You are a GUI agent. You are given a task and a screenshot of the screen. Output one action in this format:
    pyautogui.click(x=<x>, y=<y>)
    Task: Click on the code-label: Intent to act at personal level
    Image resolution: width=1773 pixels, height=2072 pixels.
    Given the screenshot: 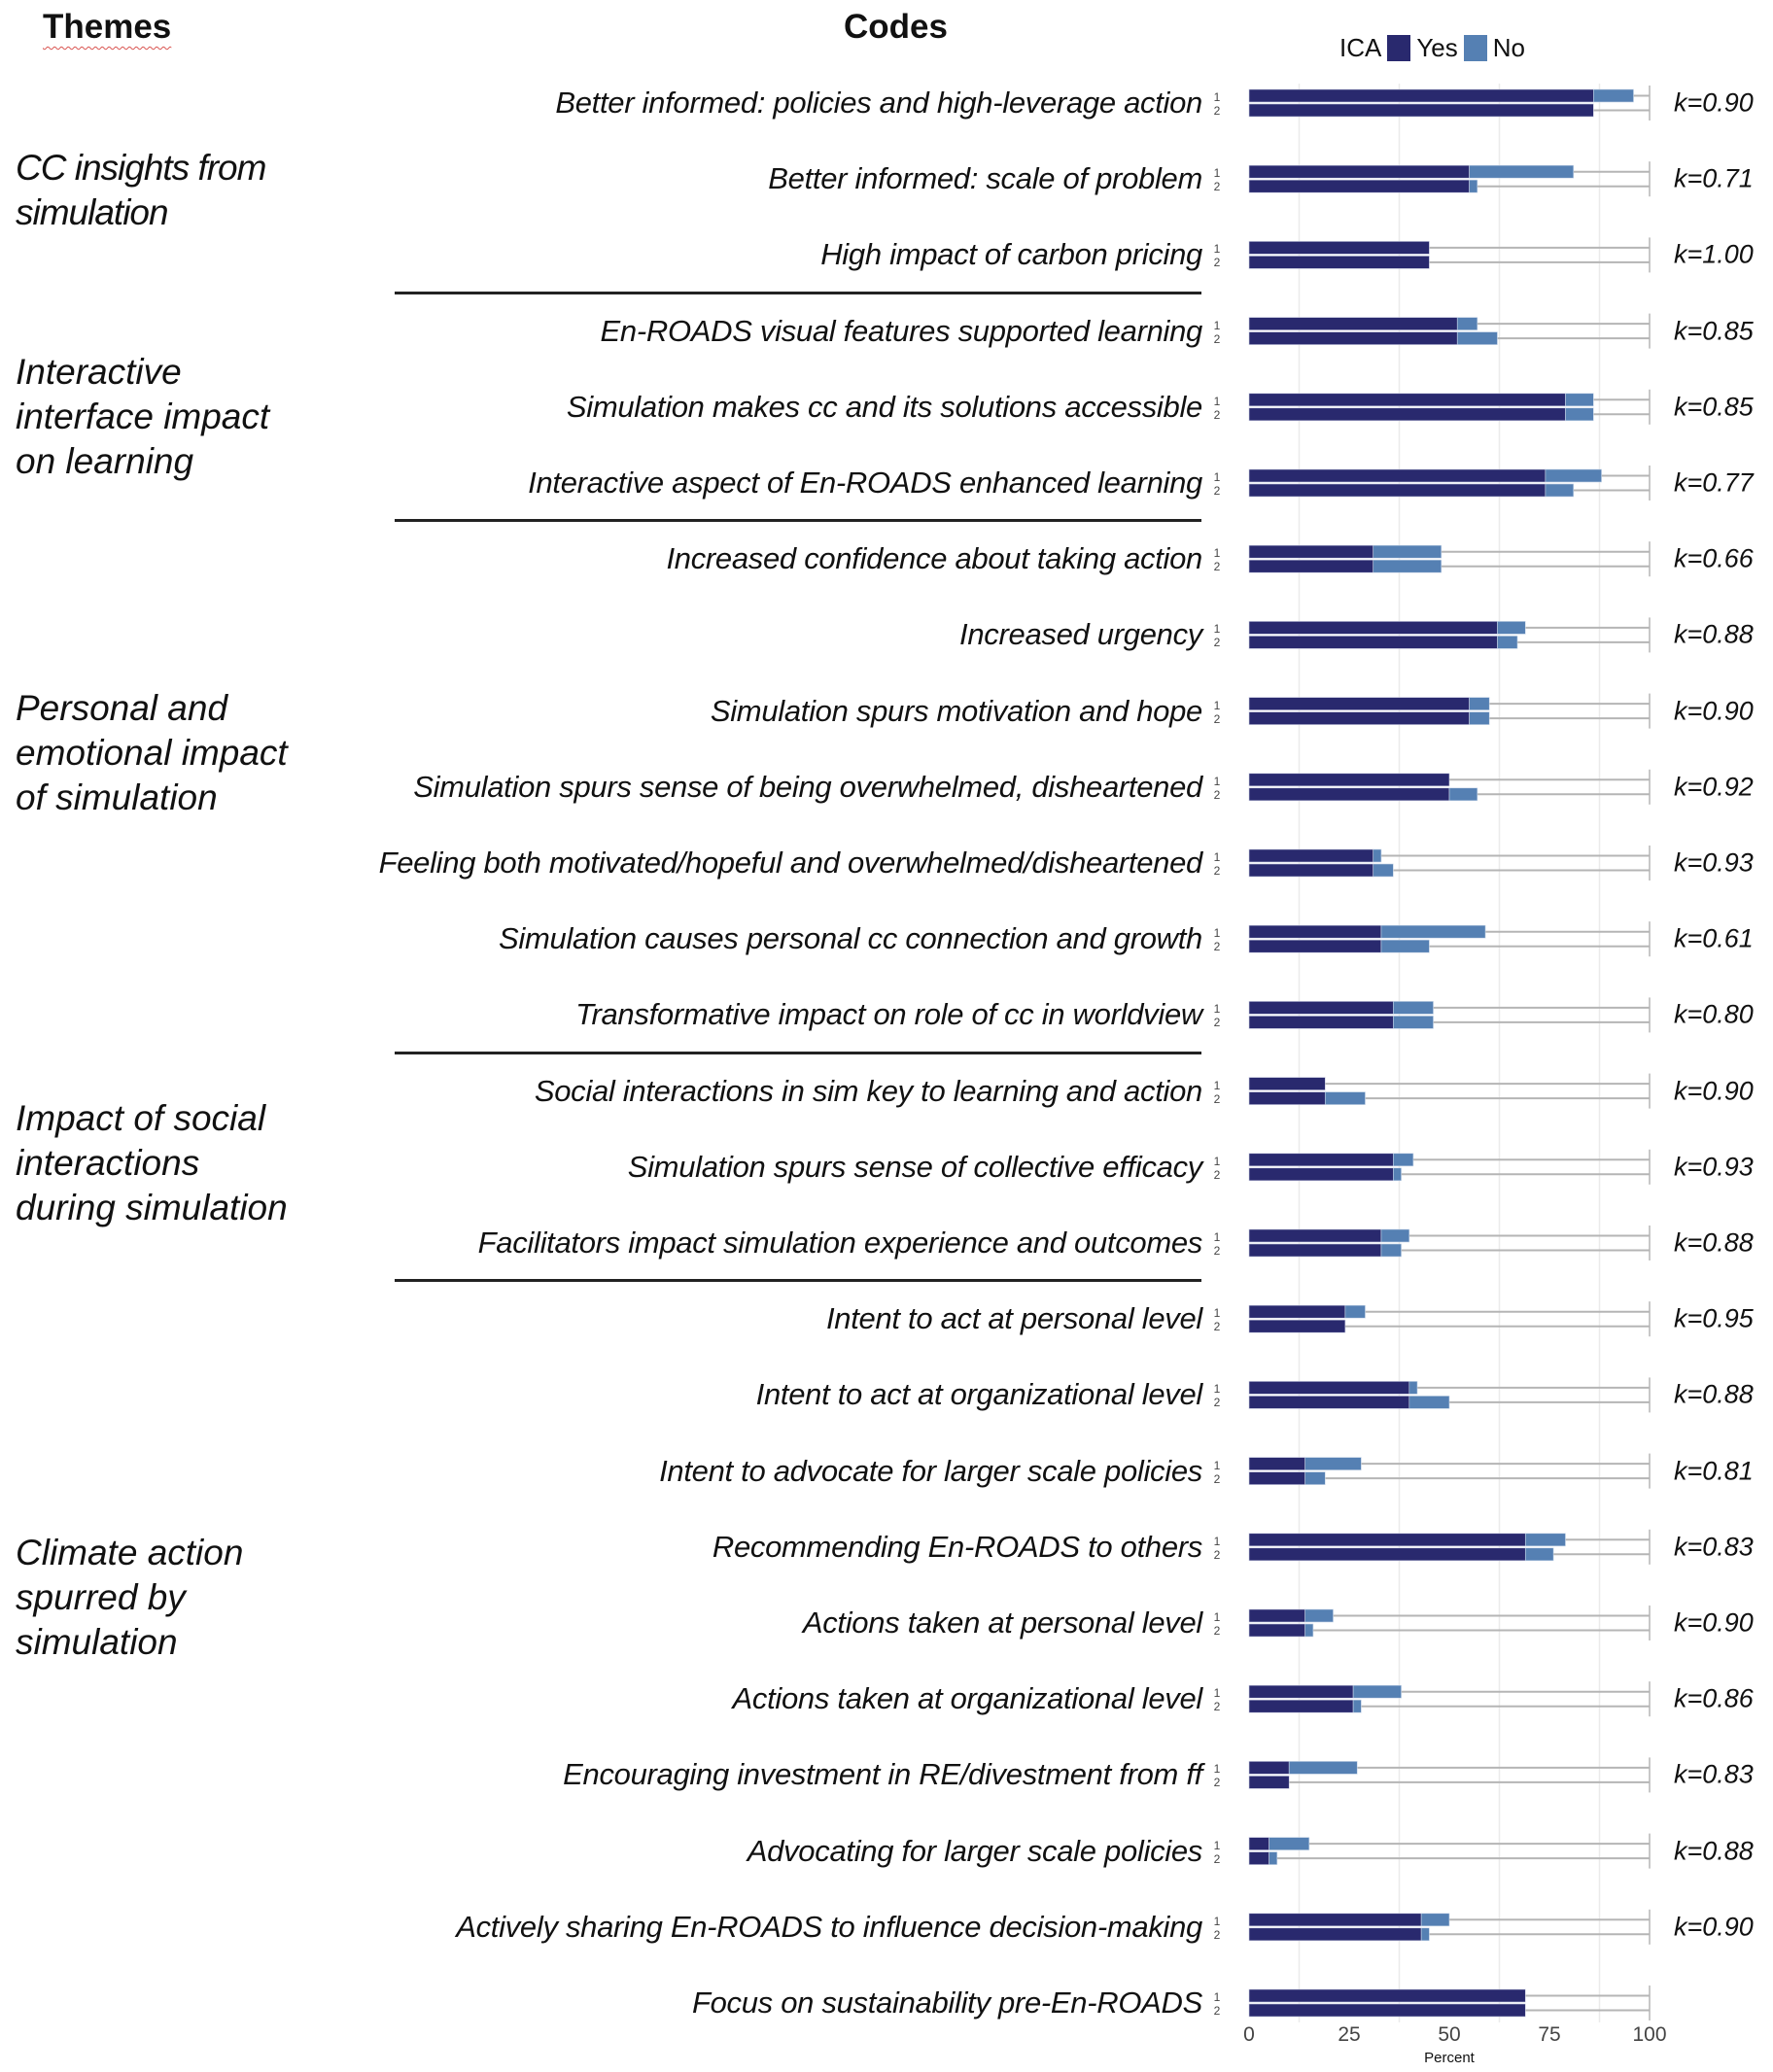 What is the action you would take?
    pyautogui.click(x=1013, y=1318)
    